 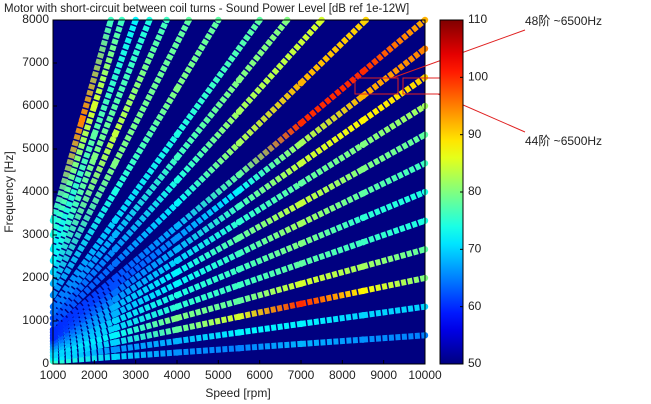 I want to click on x-tick-label: 1000, so click(x=53, y=375).